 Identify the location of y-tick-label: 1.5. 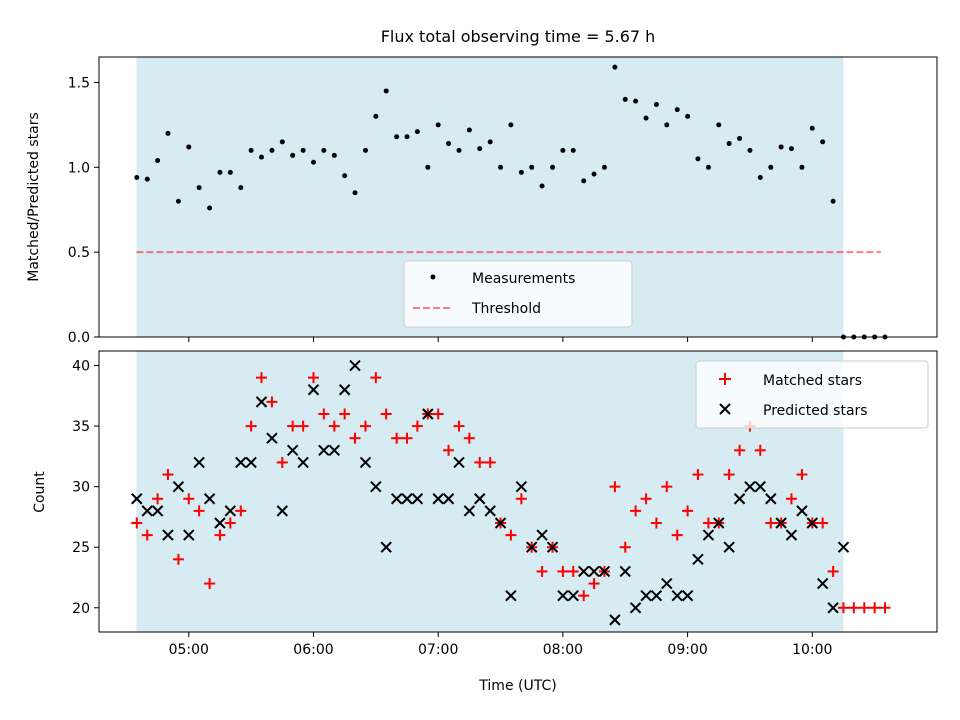
(79, 83).